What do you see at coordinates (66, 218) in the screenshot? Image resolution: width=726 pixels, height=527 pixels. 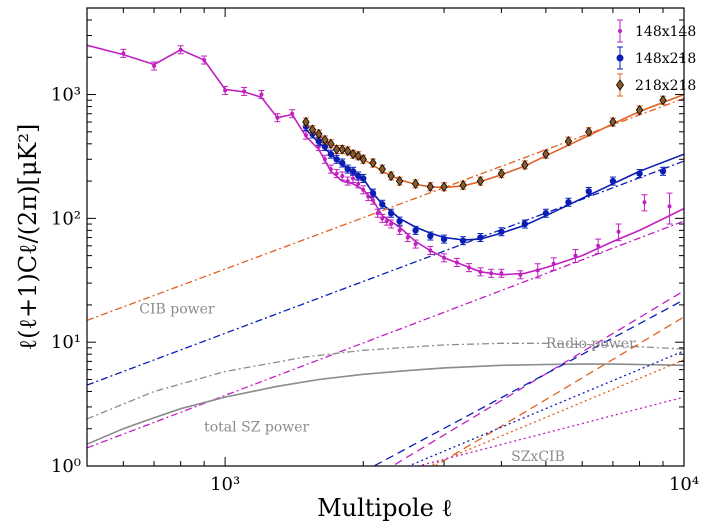 I see `y-tick-label: 10²` at bounding box center [66, 218].